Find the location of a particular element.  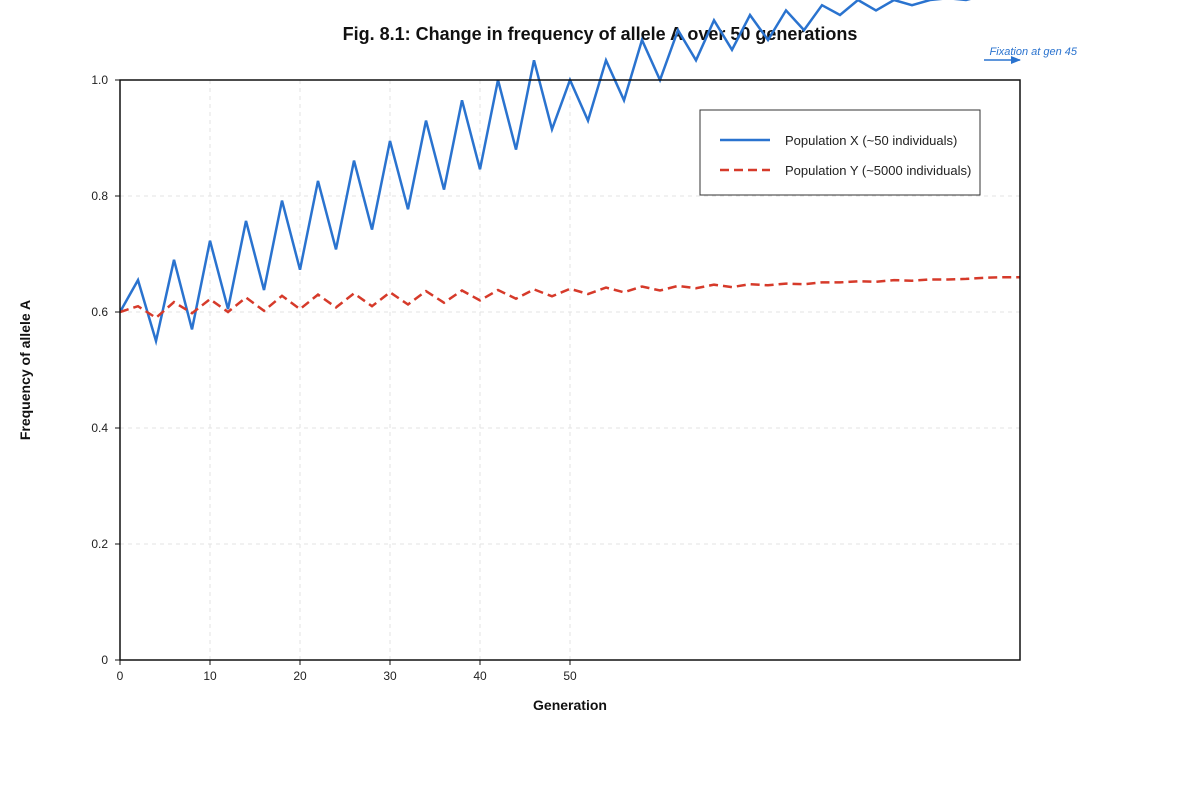

legend-box is located at coordinates (840, 152).